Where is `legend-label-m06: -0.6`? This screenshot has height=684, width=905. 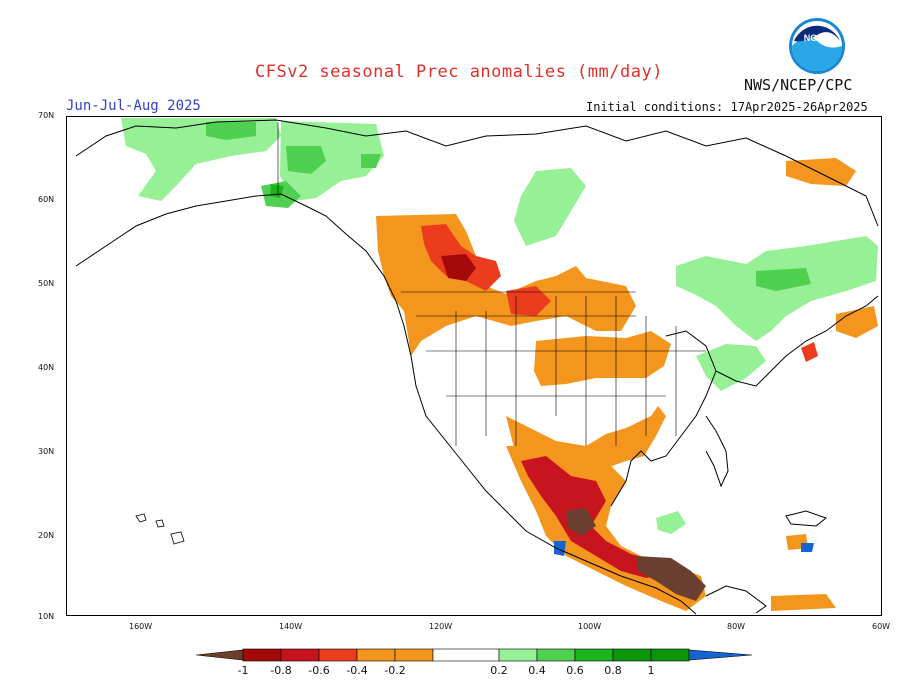 legend-label-m06: -0.6 is located at coordinates (319, 670).